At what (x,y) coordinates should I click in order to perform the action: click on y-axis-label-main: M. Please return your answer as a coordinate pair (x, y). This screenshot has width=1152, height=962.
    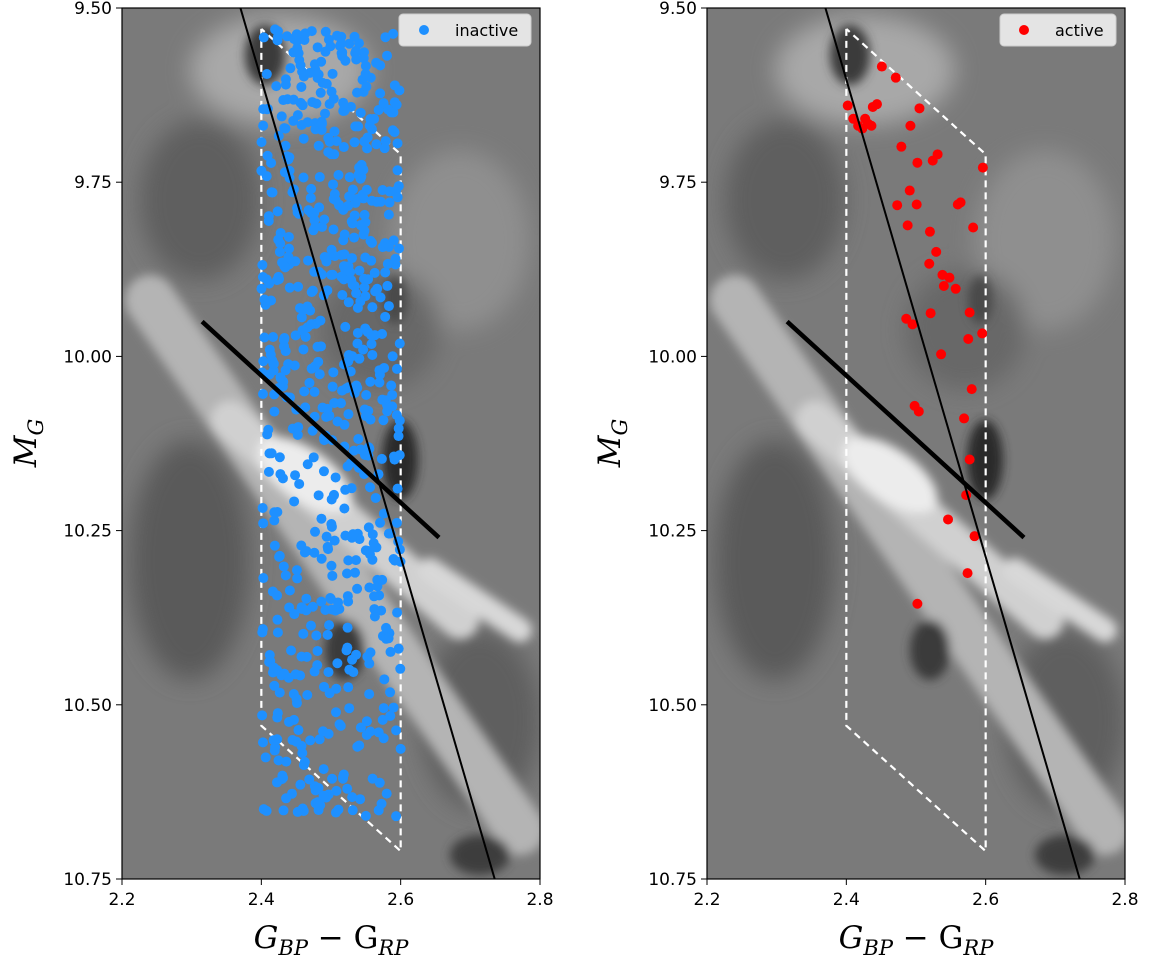
    Looking at the image, I should click on (610, 451).